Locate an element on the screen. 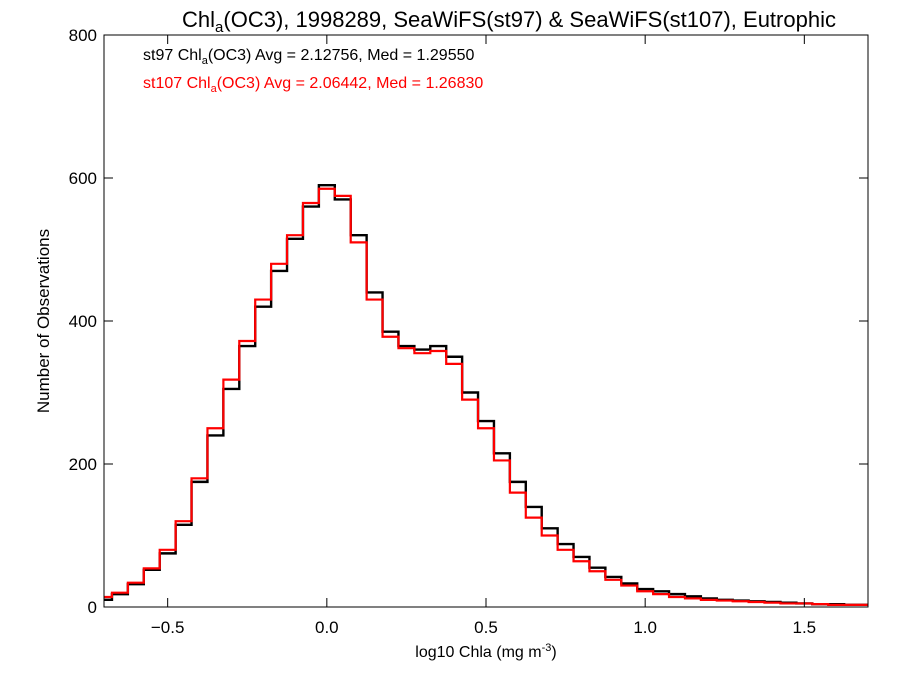 This screenshot has height=680, width=900. x-axis-label: log10 Chla (mg m-3) is located at coordinates (485, 651).